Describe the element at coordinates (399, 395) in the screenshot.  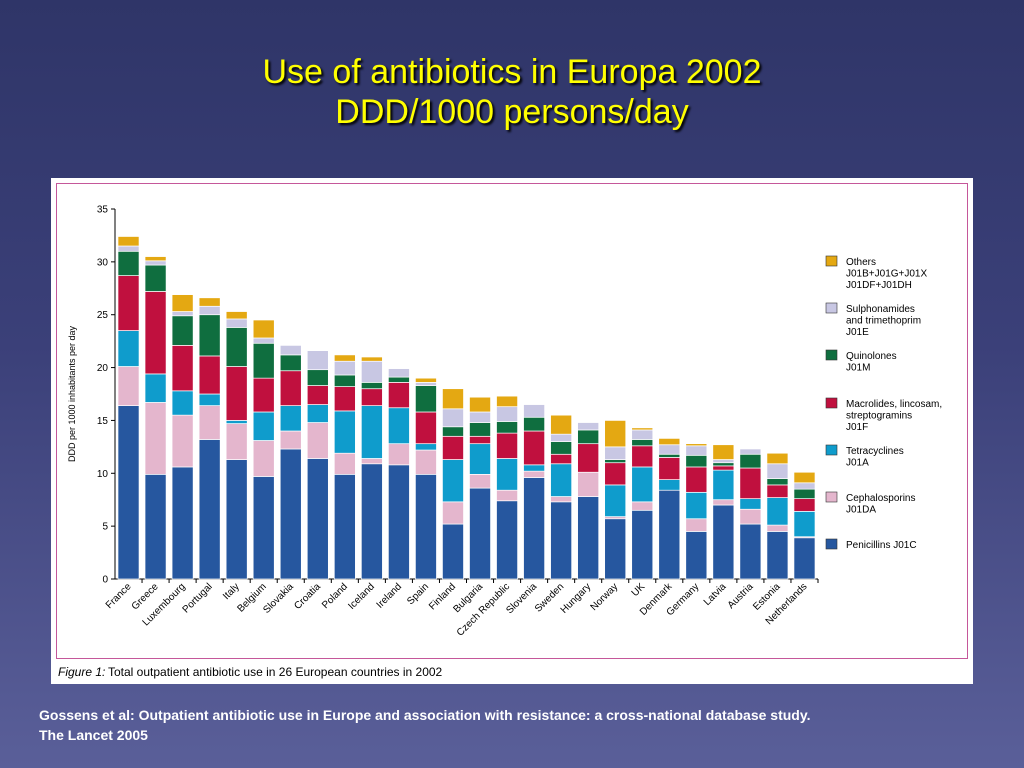
I see `bar-ireland-macrolides-lincosam-streptogramins` at that location.